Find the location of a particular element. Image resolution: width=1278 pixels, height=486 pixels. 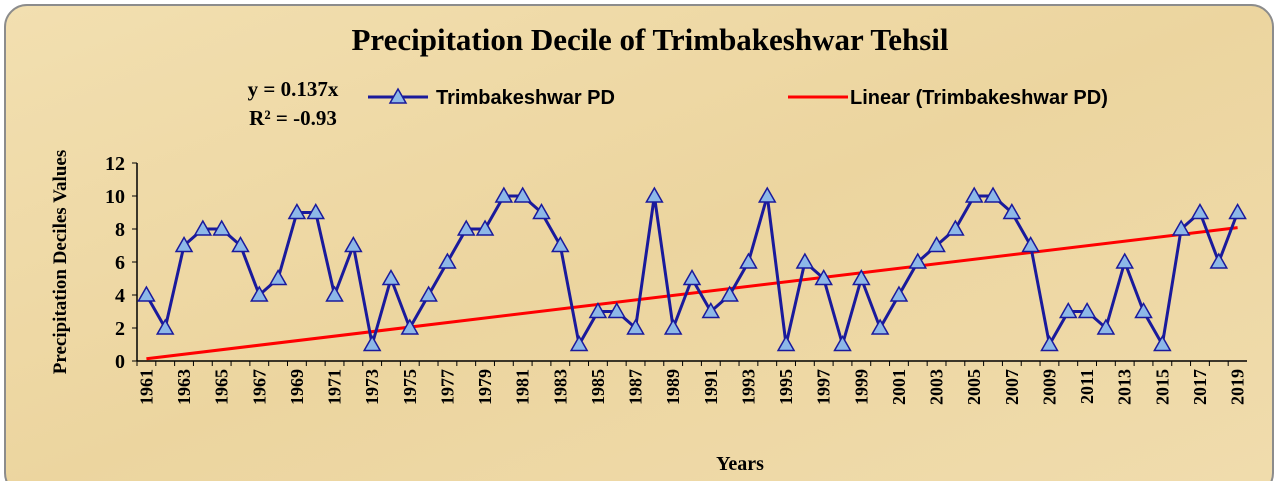

x-tick-label: 2011 is located at coordinates (1087, 386).